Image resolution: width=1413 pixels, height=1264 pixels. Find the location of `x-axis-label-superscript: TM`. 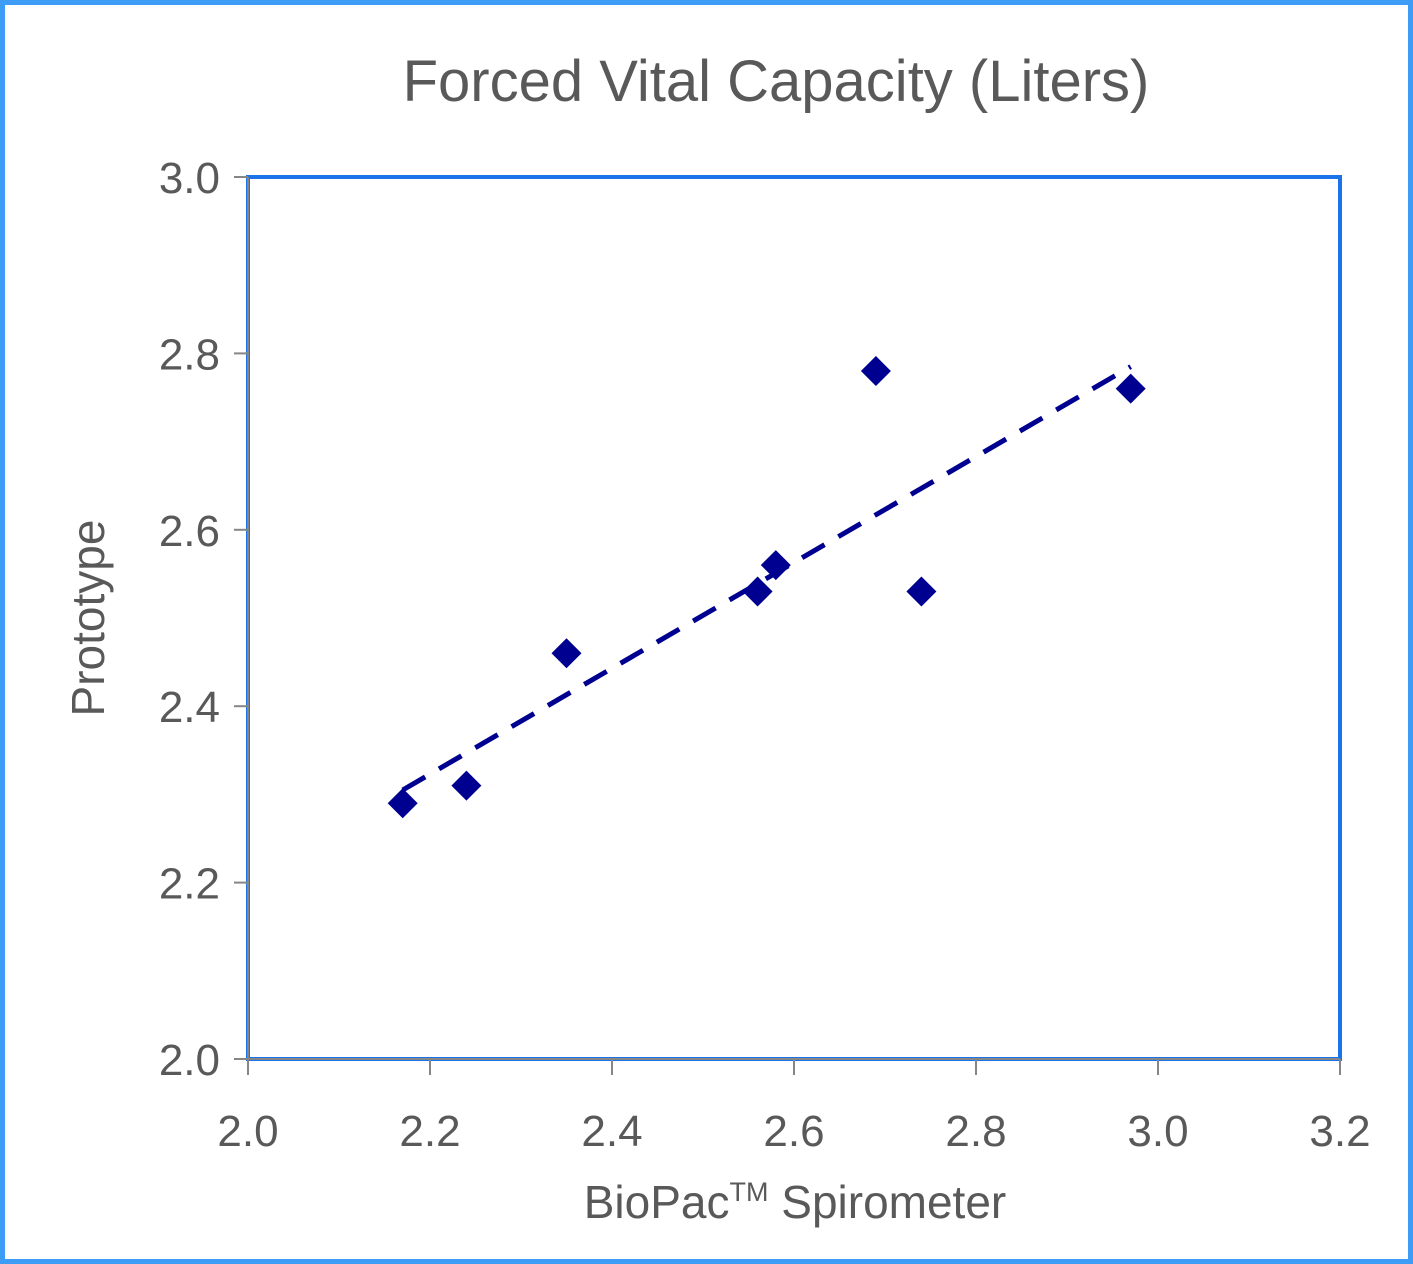

x-axis-label-superscript: TM is located at coordinates (749, 1192).